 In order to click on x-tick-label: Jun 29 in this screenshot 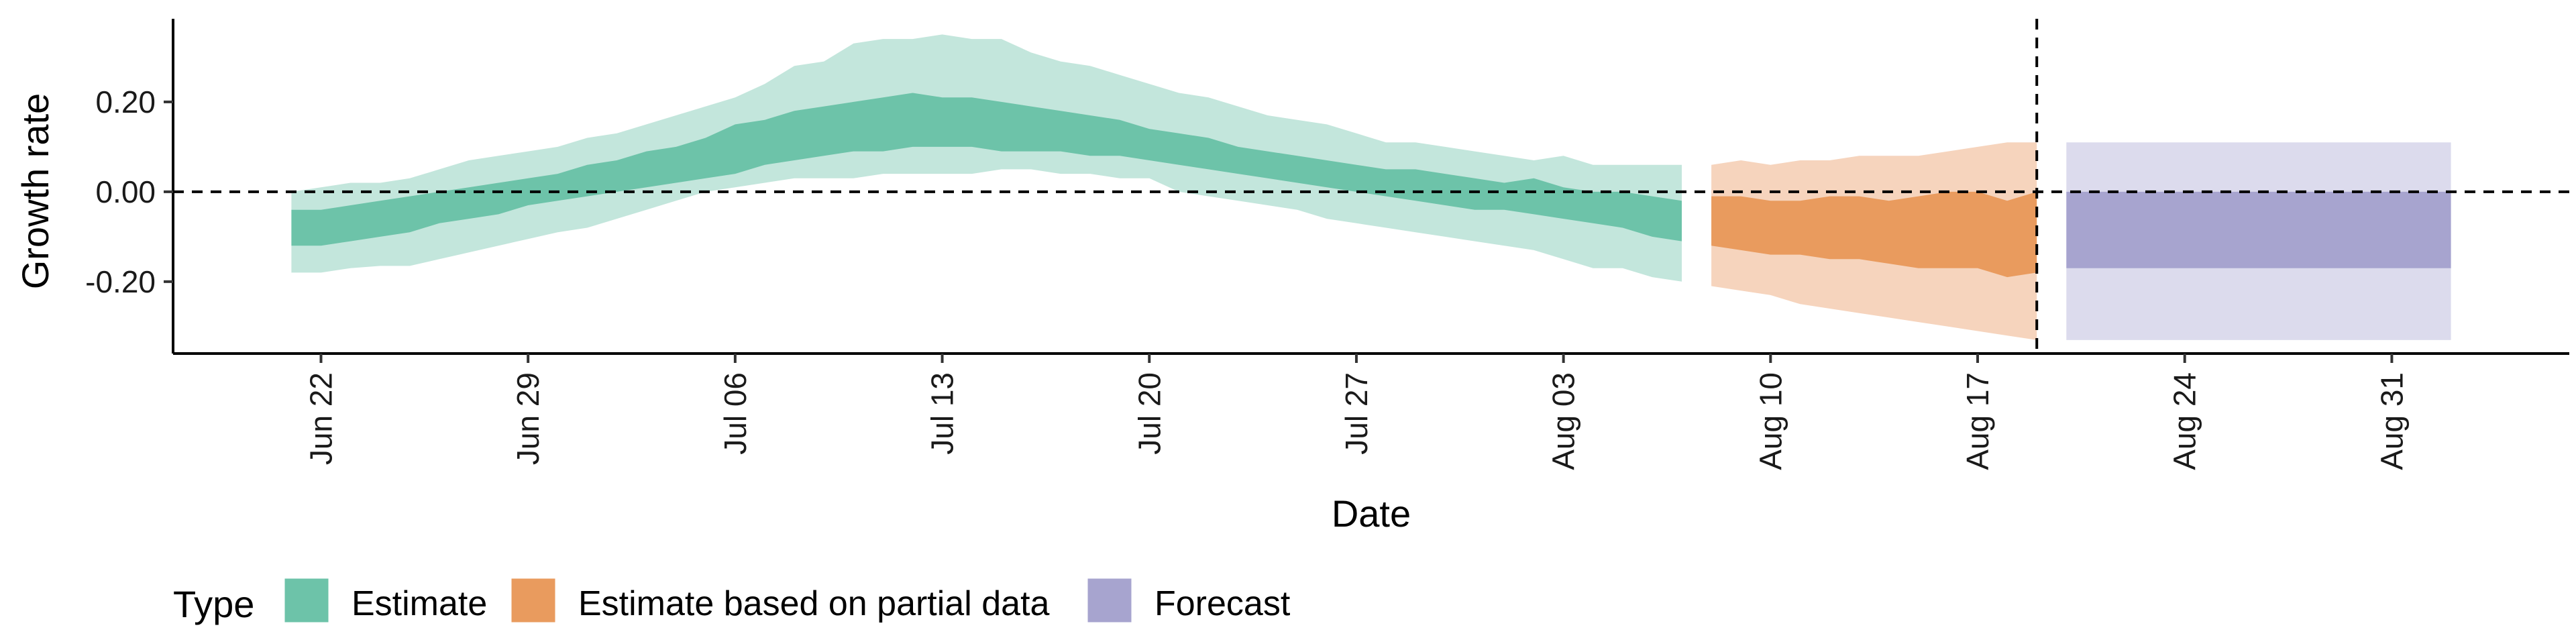, I will do `click(528, 418)`.